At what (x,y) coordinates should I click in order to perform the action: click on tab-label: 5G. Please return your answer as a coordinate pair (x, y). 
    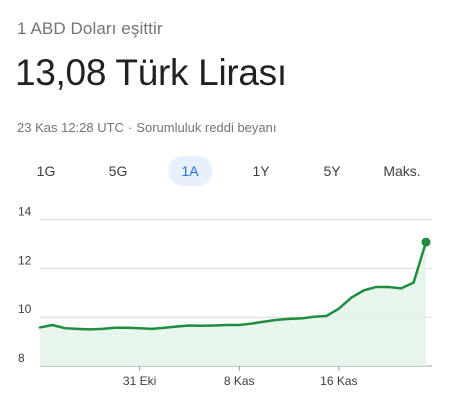
    Looking at the image, I should click on (118, 171).